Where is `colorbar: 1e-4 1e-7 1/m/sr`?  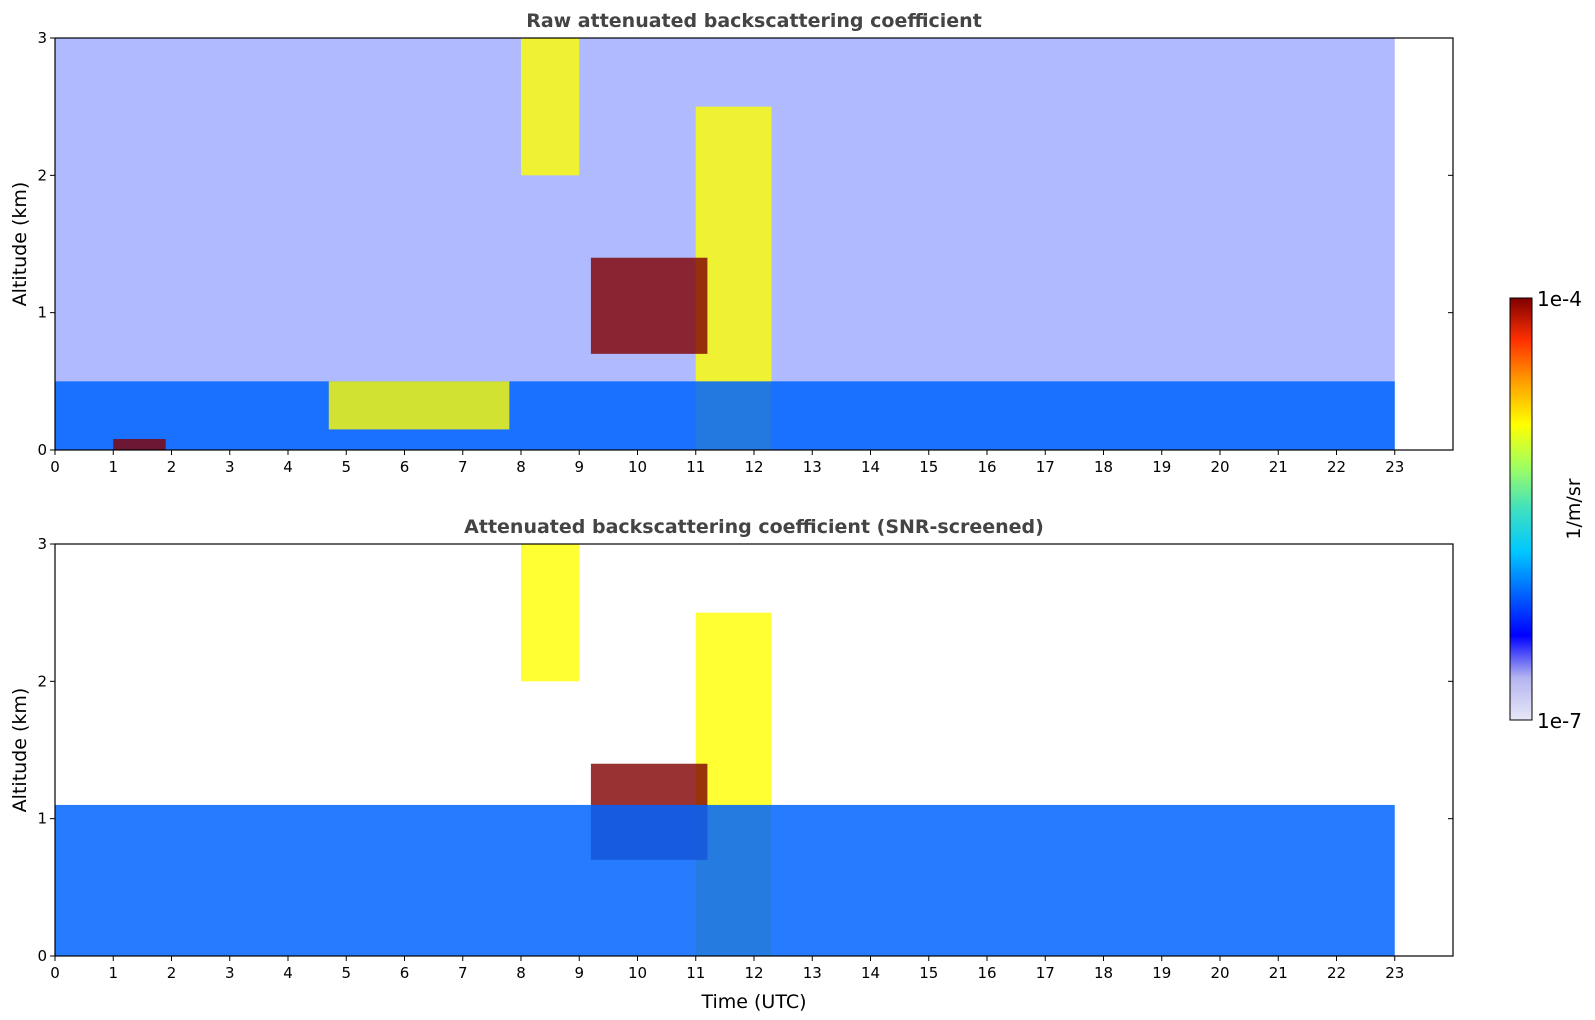 colorbar: 1e-4 1e-7 1/m/sr is located at coordinates (1547, 510).